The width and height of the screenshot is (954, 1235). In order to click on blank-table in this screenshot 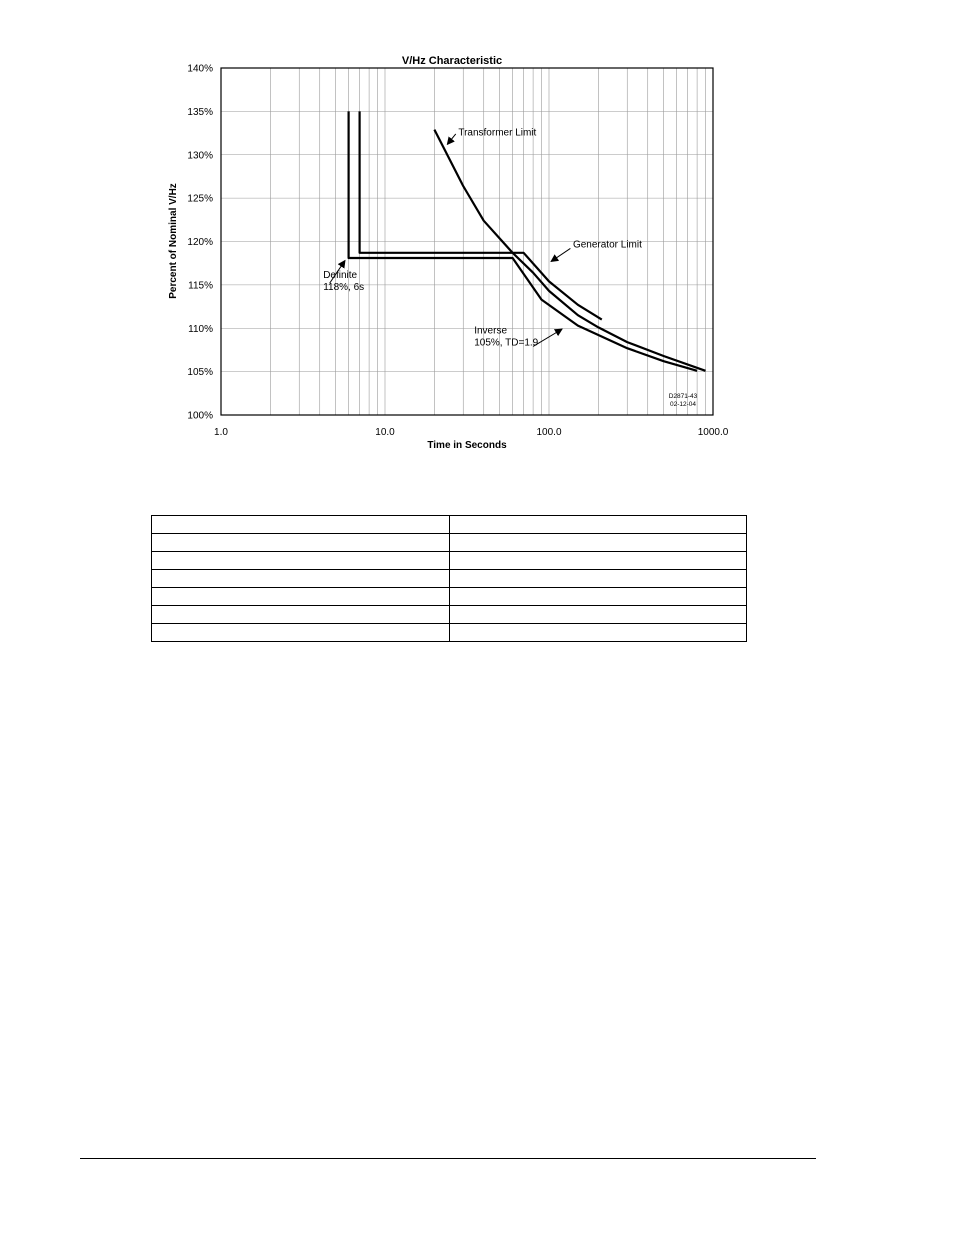, I will do `click(449, 578)`.